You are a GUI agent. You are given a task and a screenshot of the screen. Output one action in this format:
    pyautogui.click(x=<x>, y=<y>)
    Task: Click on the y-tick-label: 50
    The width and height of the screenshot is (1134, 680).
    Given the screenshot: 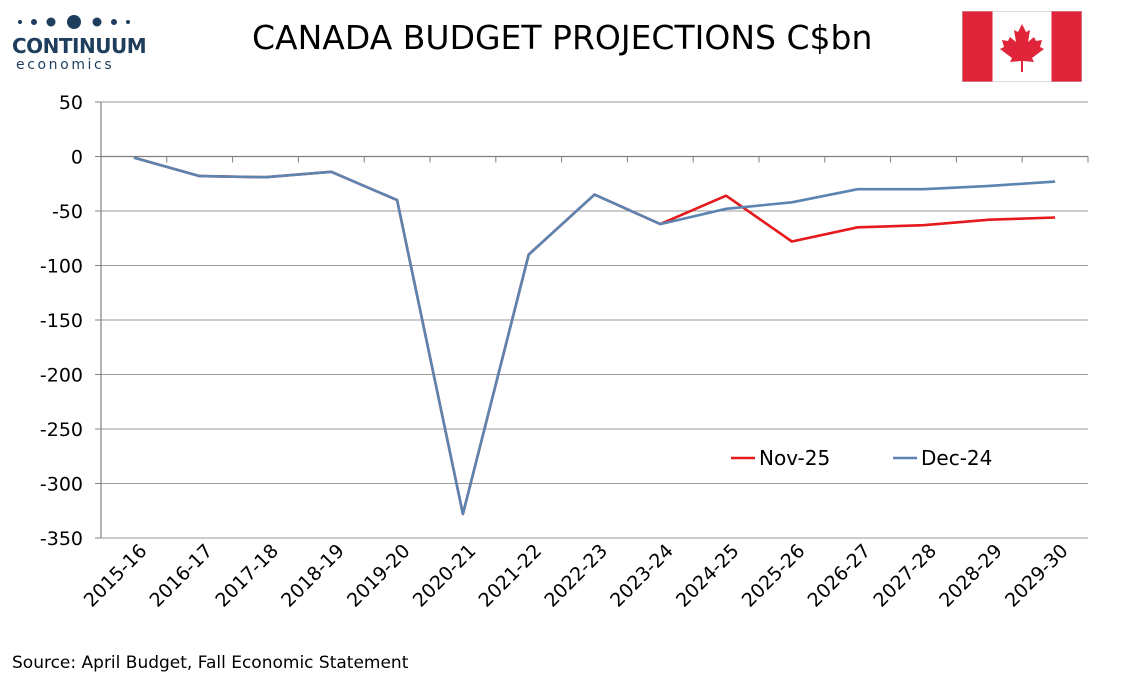 What is the action you would take?
    pyautogui.click(x=71, y=103)
    